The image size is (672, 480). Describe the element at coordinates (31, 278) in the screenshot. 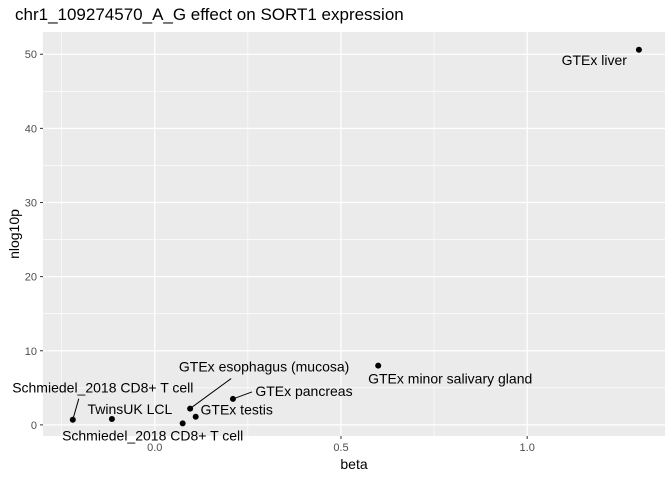

I see `y-tick-label: 20` at that location.